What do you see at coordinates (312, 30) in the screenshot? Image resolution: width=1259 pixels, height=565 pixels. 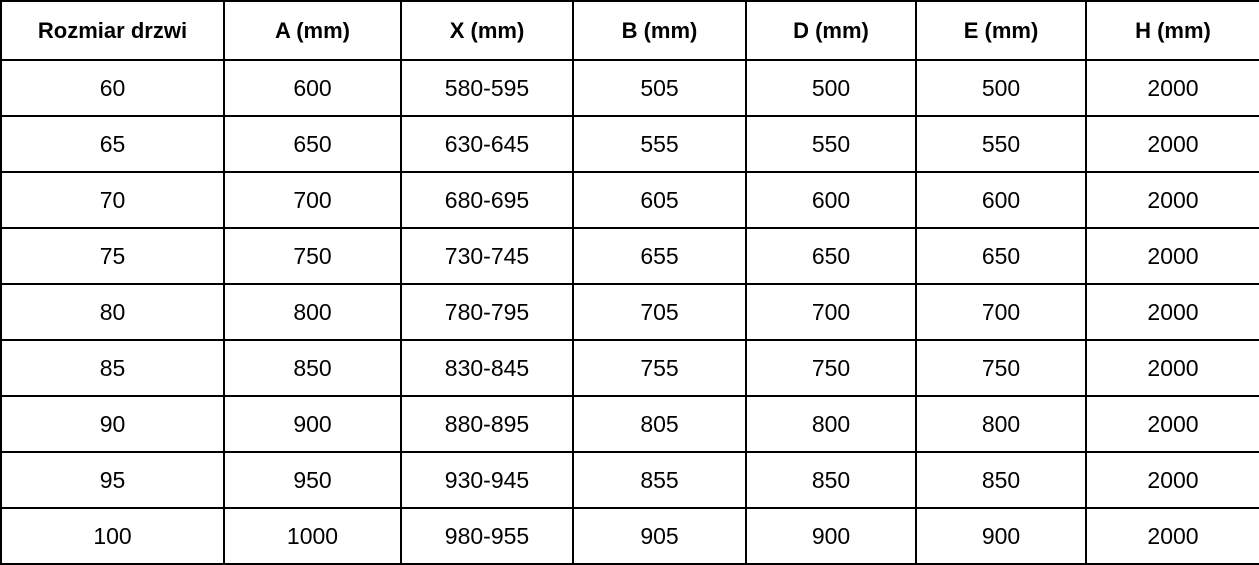 I see `column-header-a-mm: A (mm)` at bounding box center [312, 30].